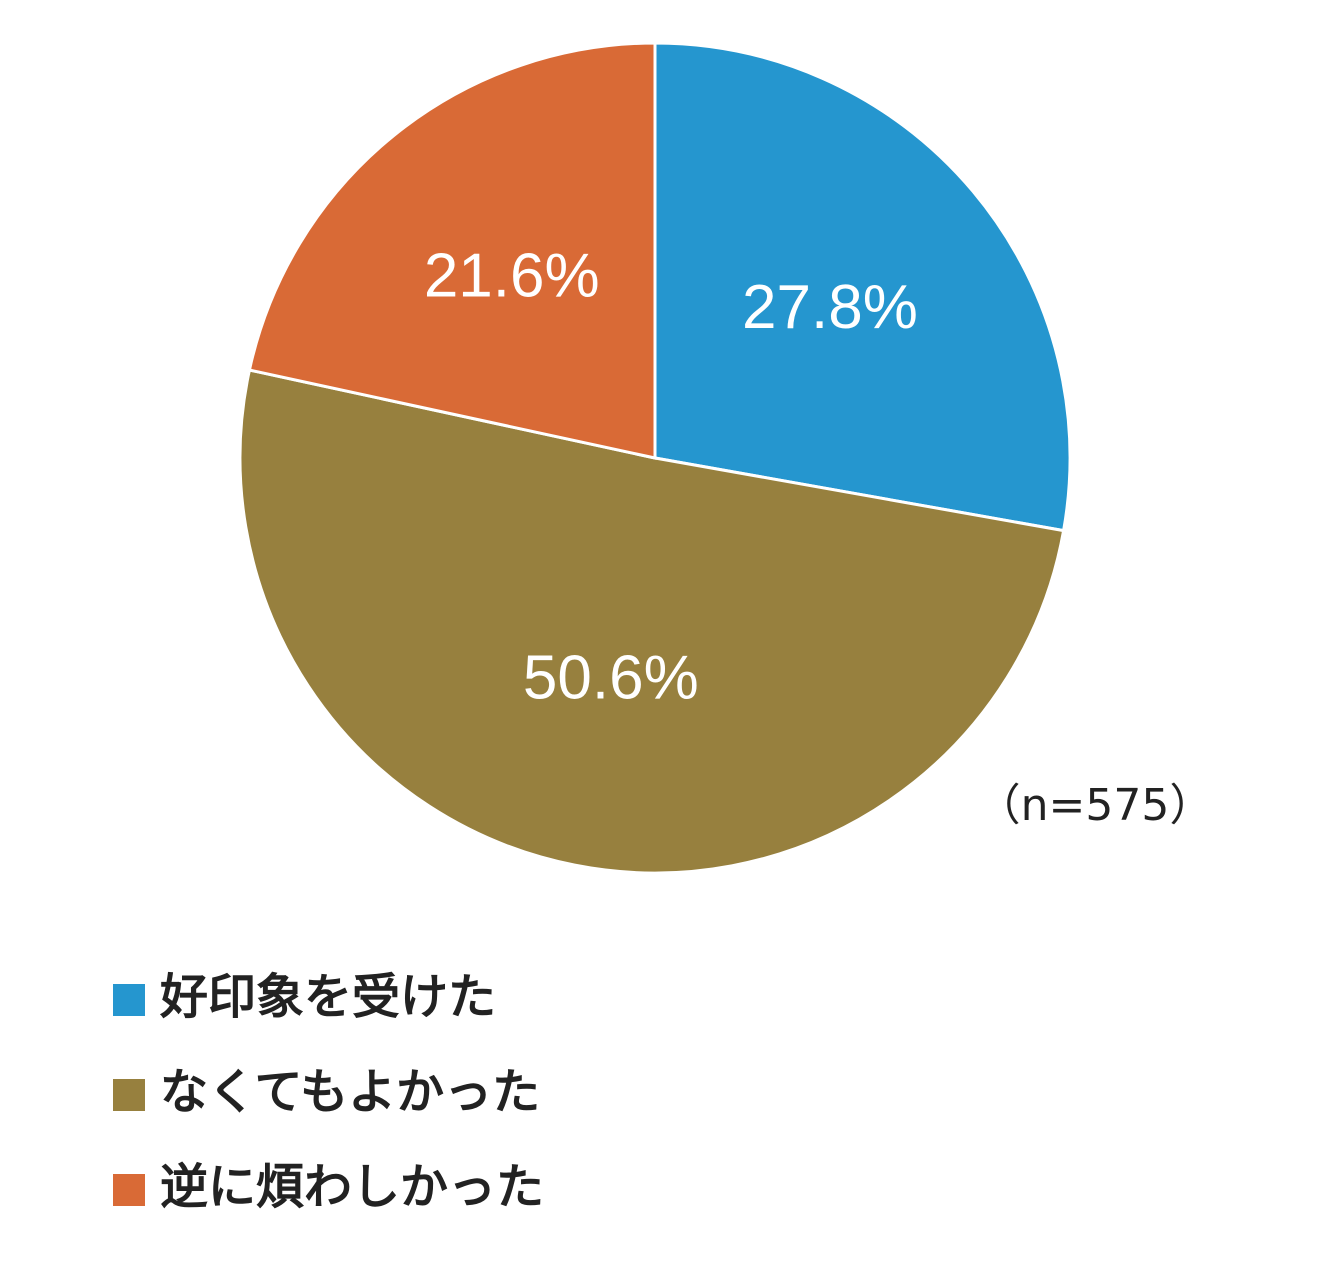  What do you see at coordinates (350, 1092) in the screenshot?
I see `legend-label: なくてもよかった` at bounding box center [350, 1092].